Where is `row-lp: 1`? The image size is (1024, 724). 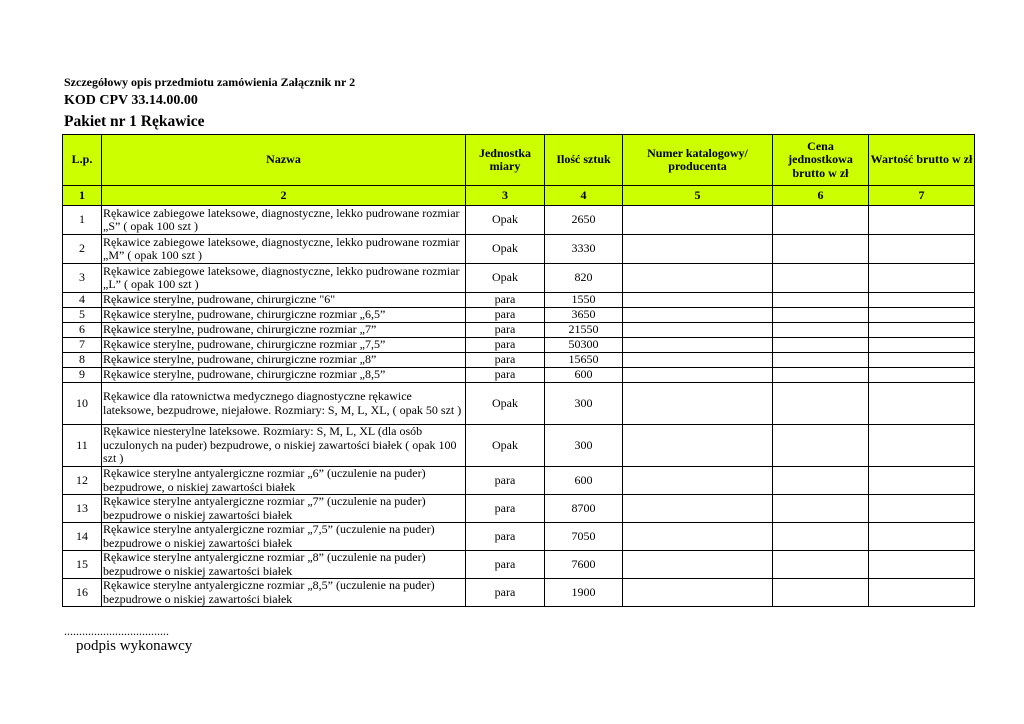 row-lp: 1 is located at coordinates (82, 220).